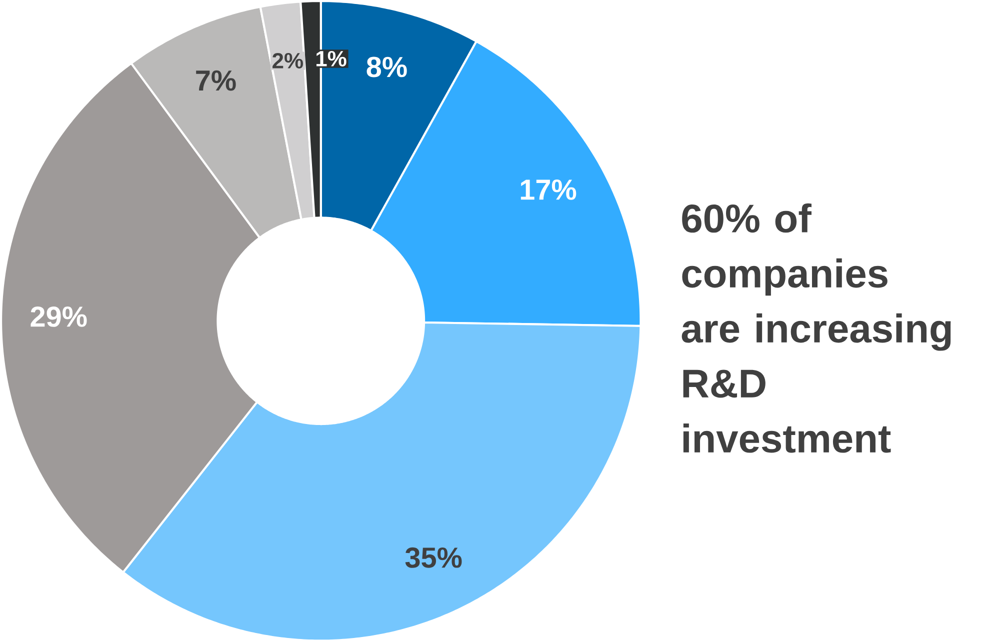 Image resolution: width=981 pixels, height=642 pixels. What do you see at coordinates (548, 190) in the screenshot?
I see `data-label: 17%` at bounding box center [548, 190].